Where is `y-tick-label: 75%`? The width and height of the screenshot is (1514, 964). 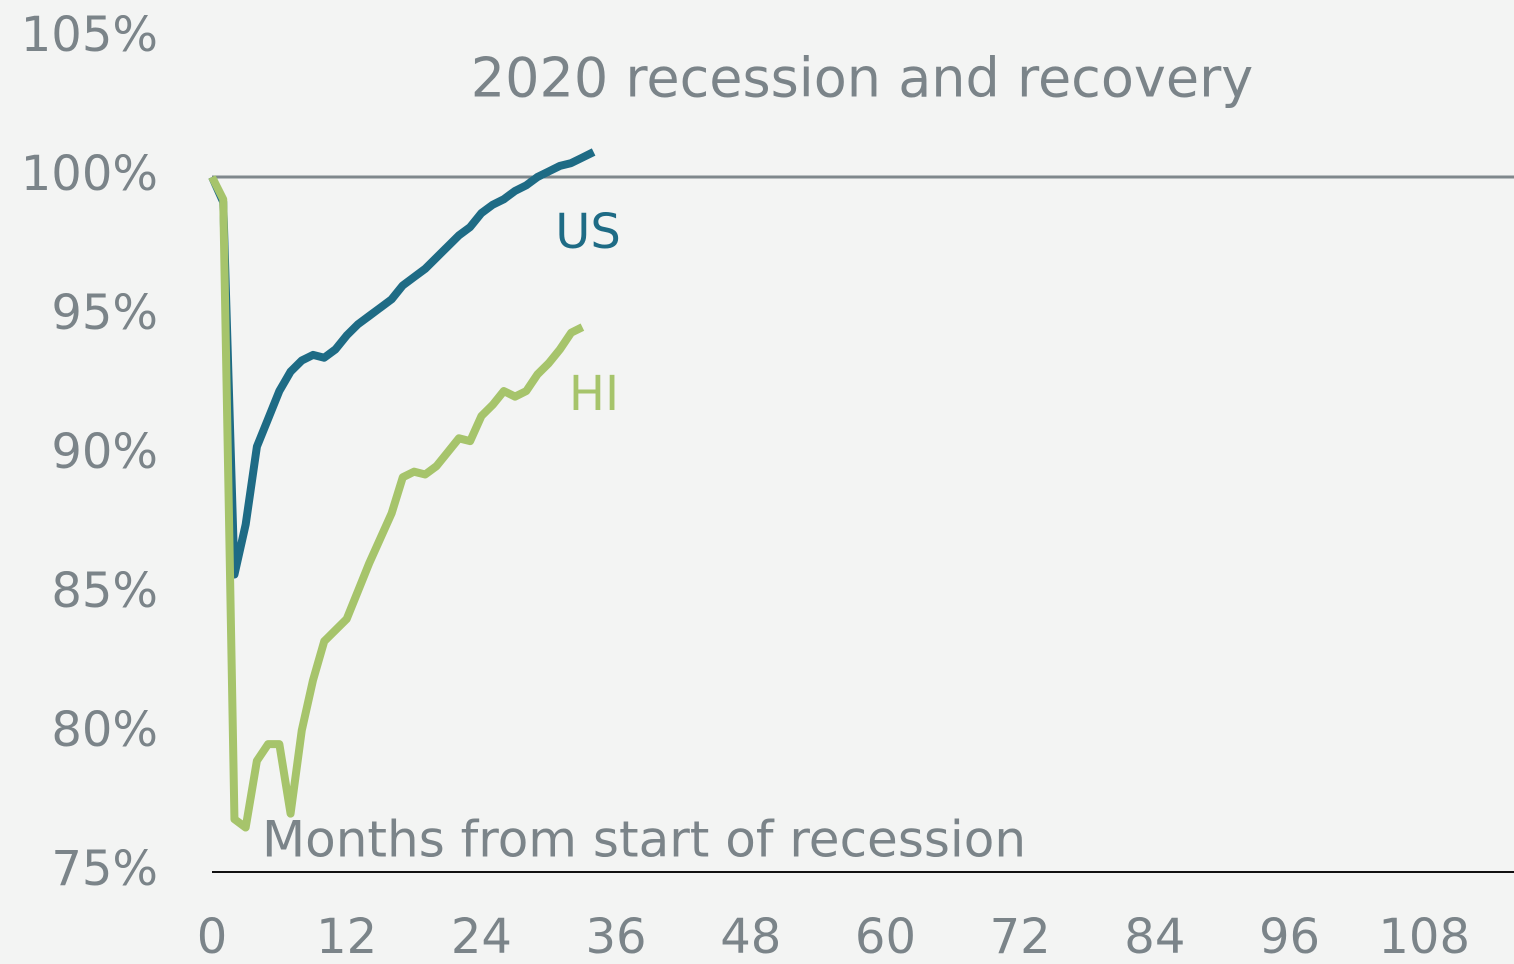 y-tick-label: 75% is located at coordinates (104, 869).